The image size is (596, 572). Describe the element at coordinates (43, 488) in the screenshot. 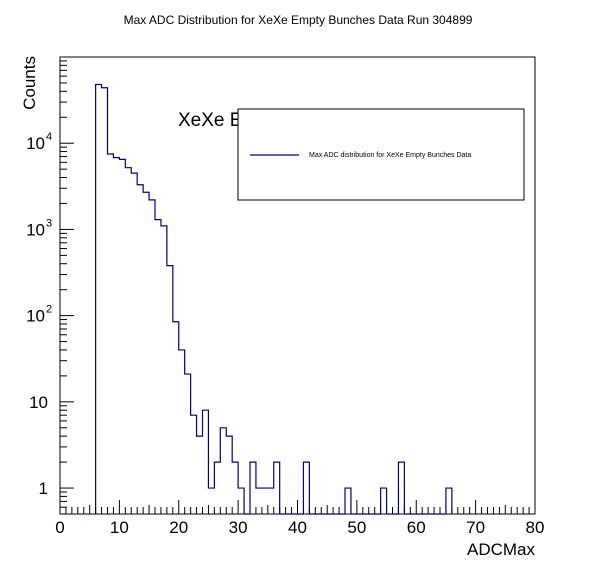

I see `y-tick-label: 1` at that location.